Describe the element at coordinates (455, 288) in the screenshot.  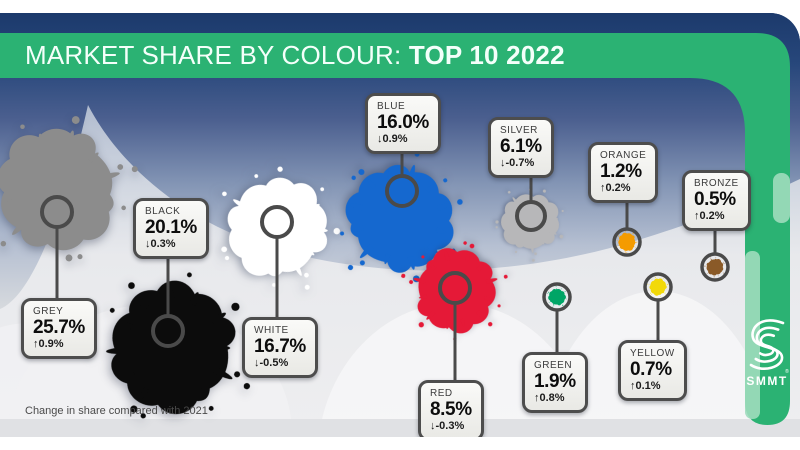
I see `ring-red` at that location.